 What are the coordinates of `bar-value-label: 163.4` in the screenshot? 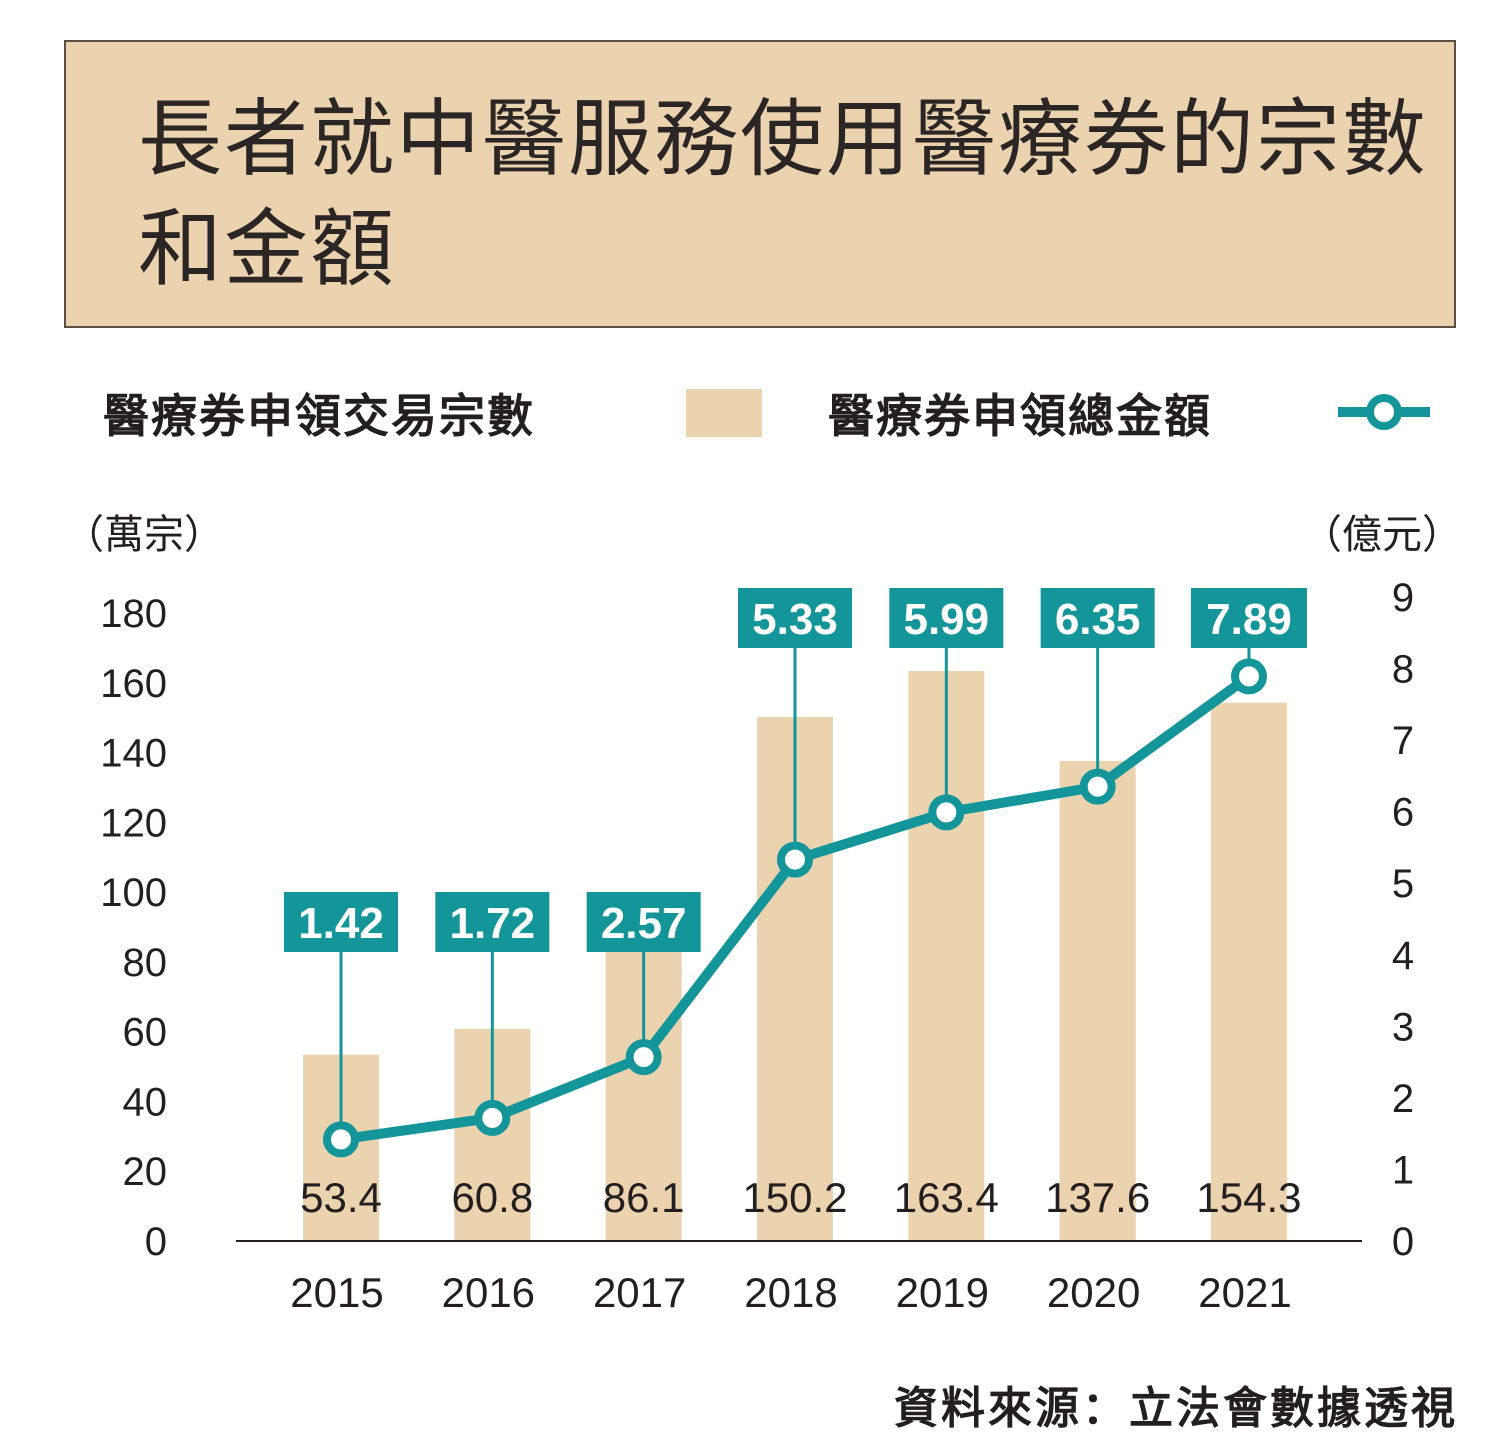 It's located at (946, 1197).